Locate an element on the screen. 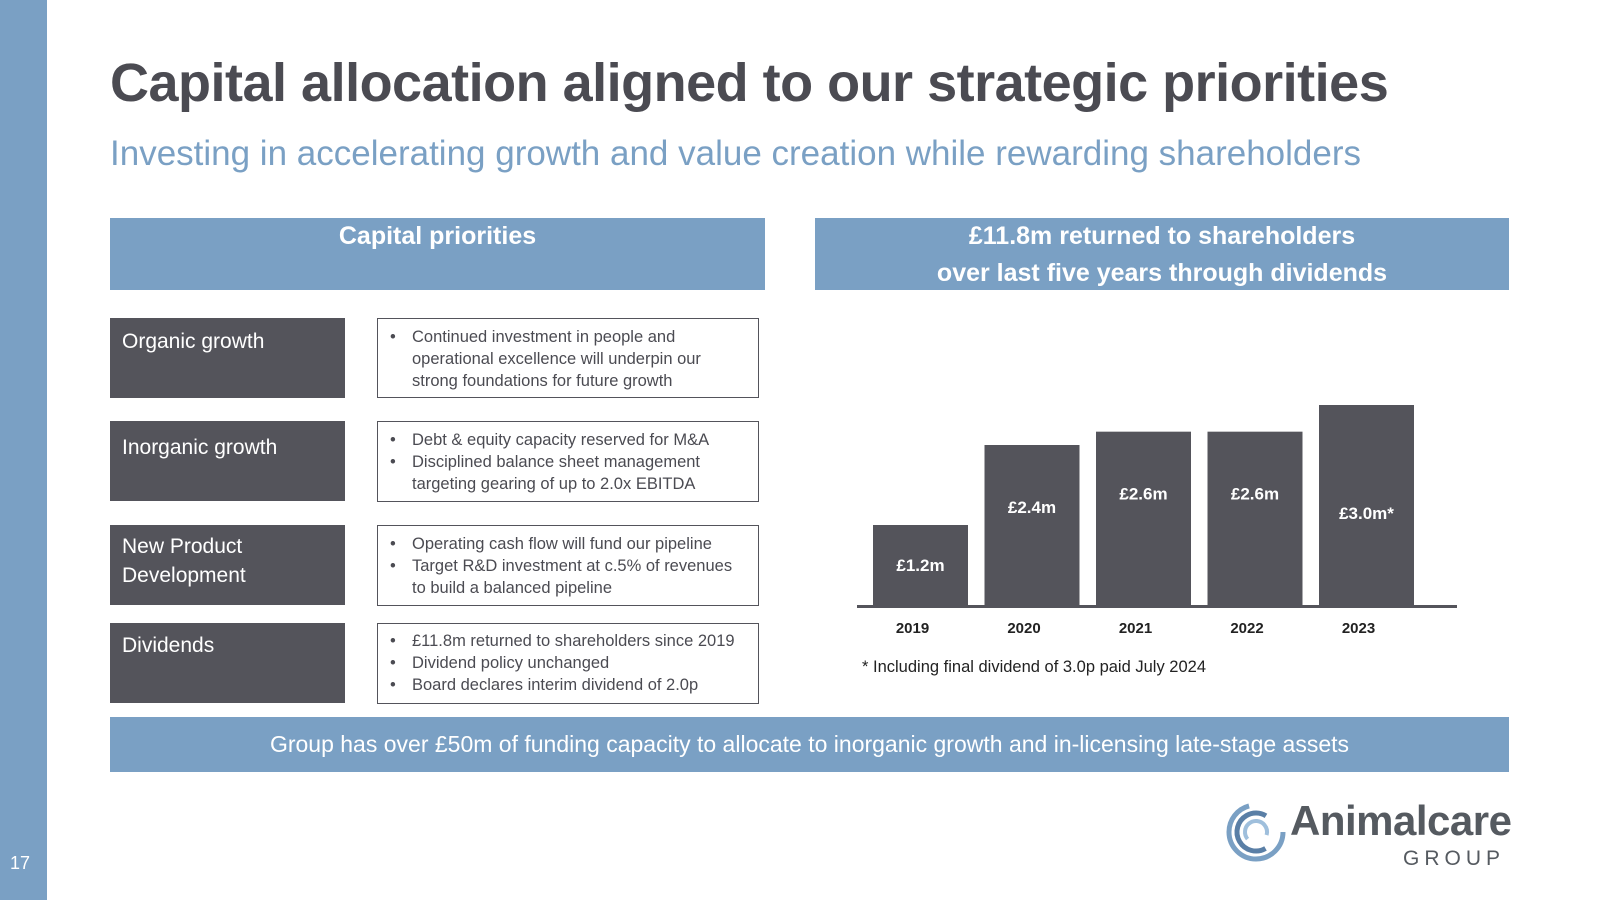 This screenshot has height=900, width=1600. x-tick-label: 2020 is located at coordinates (1023, 628).